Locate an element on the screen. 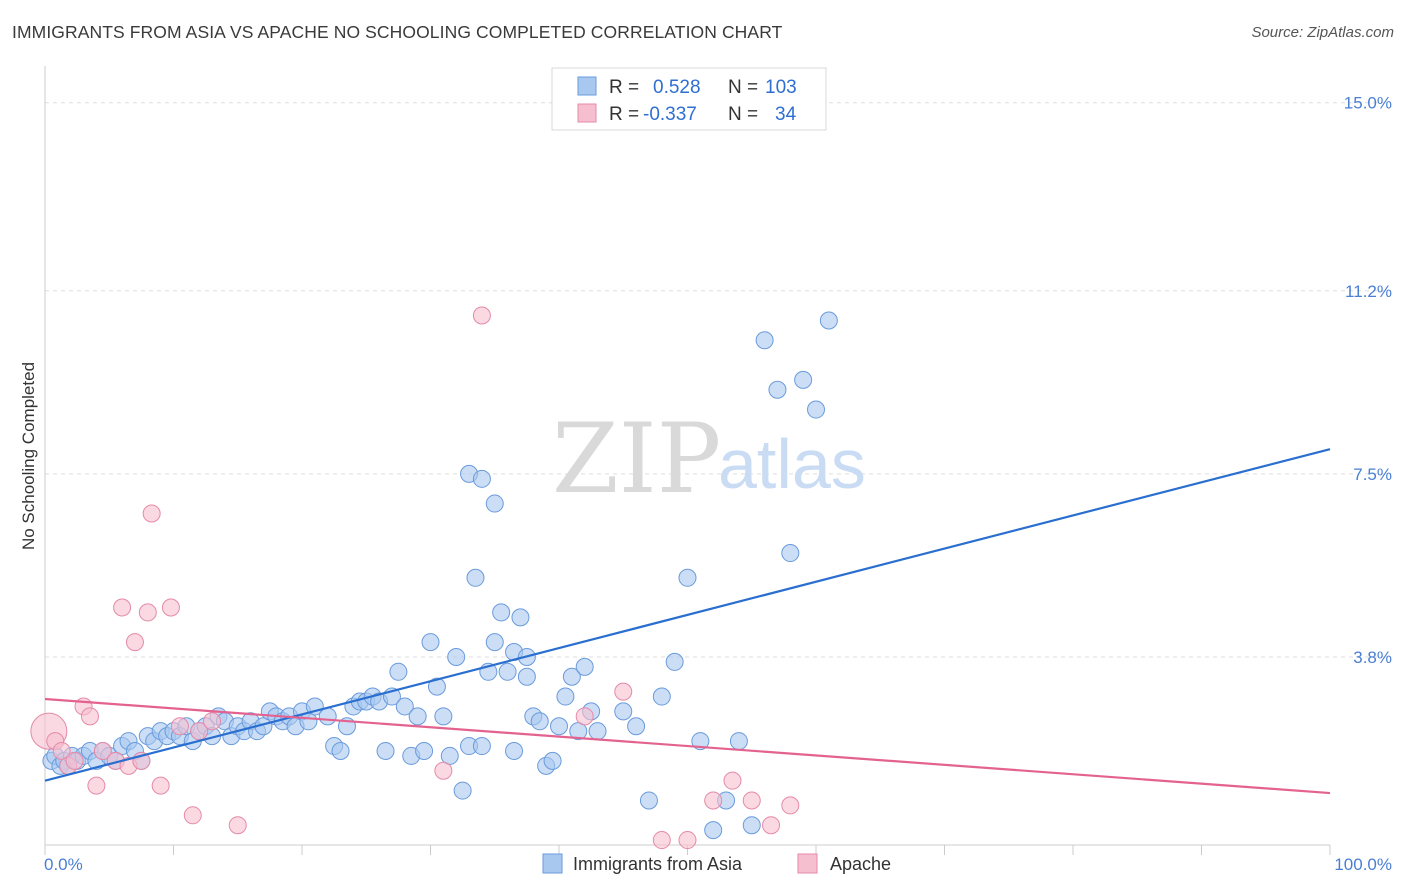 The width and height of the screenshot is (1406, 892). legend-r-value-asia: 0.528 is located at coordinates (677, 87).